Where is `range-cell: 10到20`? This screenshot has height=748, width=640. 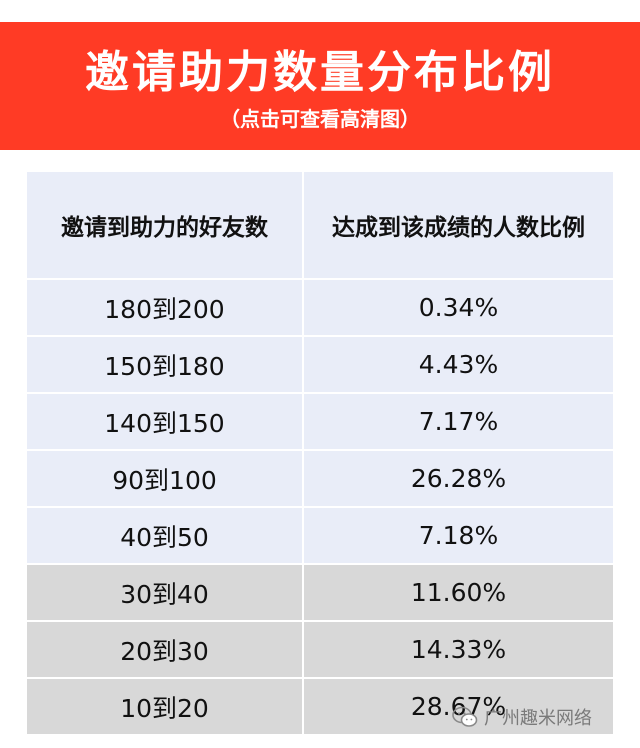
range-cell: 10到20 is located at coordinates (164, 706).